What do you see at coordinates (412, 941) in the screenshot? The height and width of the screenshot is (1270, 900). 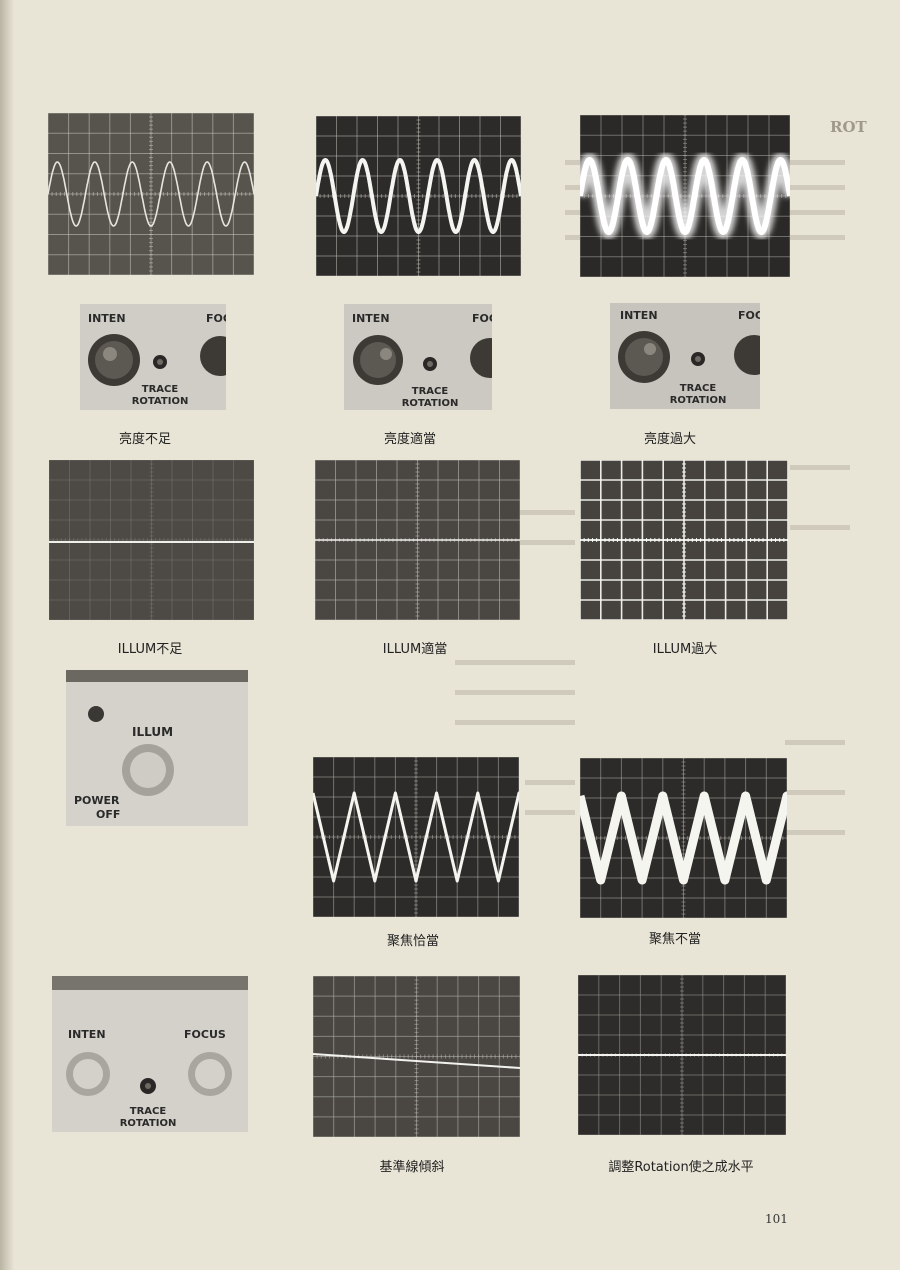 I see `caption-focus-good: 聚焦恰當` at bounding box center [412, 941].